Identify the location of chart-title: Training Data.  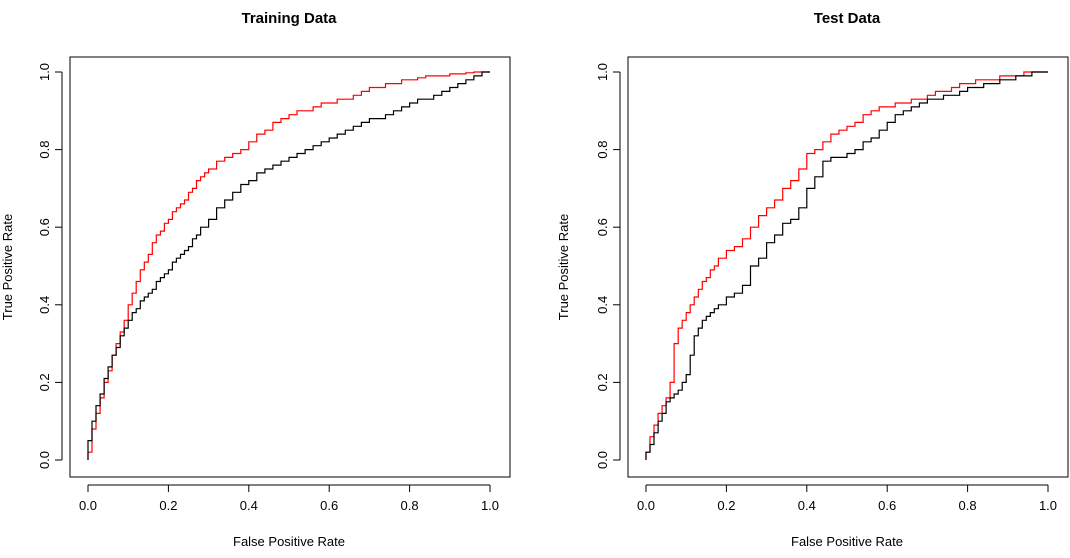
(289, 18).